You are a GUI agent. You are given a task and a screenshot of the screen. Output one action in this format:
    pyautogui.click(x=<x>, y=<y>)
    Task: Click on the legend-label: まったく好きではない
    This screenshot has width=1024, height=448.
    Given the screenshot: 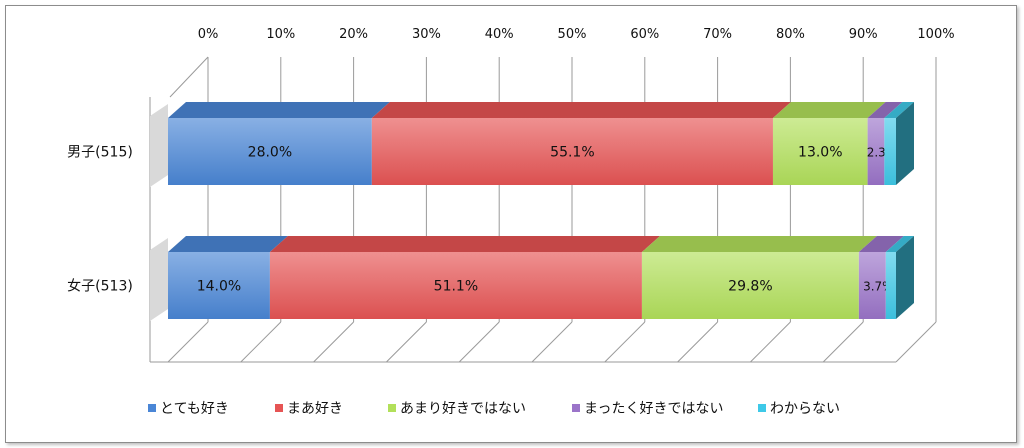 What is the action you would take?
    pyautogui.click(x=653, y=409)
    